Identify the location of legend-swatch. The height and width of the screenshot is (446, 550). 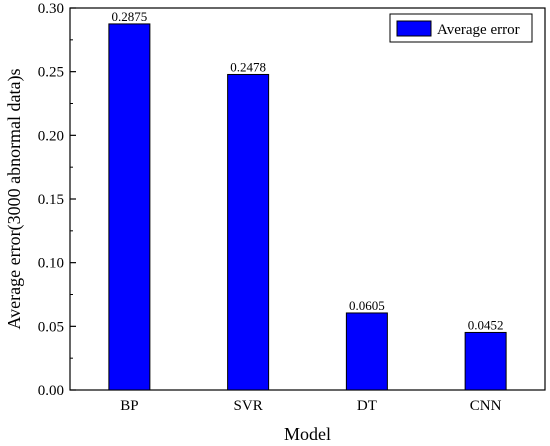
(414, 28).